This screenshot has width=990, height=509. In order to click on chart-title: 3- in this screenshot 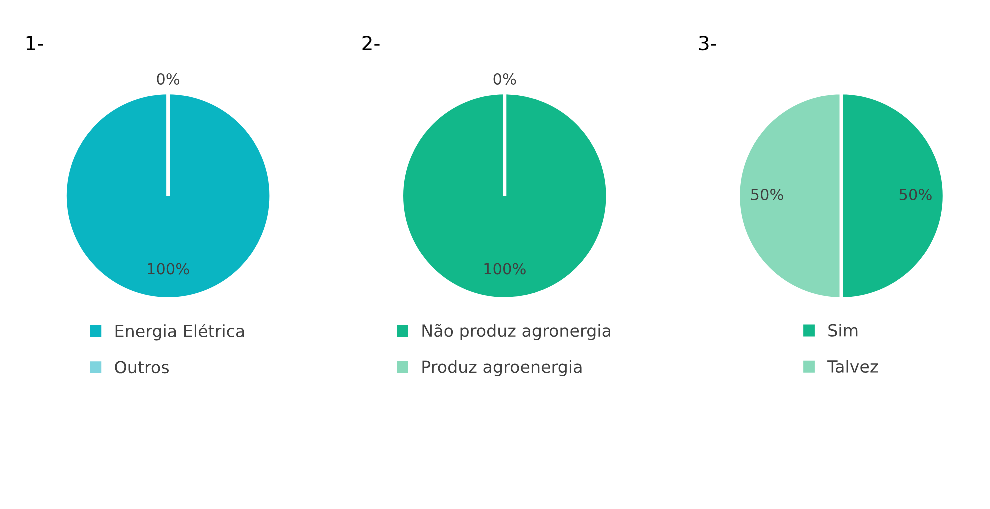, I will do `click(707, 43)`.